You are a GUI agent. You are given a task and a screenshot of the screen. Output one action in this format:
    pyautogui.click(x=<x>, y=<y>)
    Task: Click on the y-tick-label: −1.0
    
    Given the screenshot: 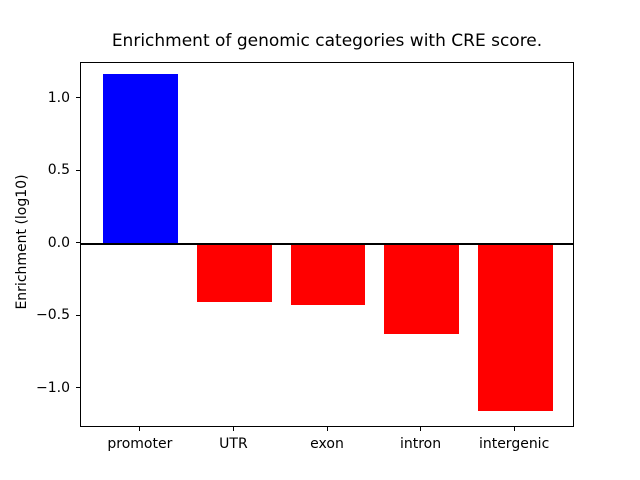 What is the action you would take?
    pyautogui.click(x=53, y=387)
    